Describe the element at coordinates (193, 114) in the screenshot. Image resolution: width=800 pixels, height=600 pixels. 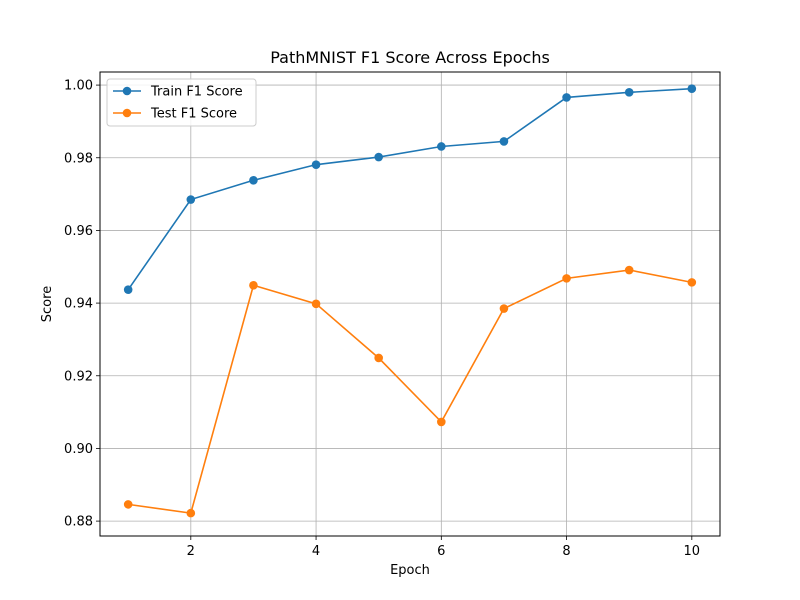
I see `legend-label: Test F1 Score` at that location.